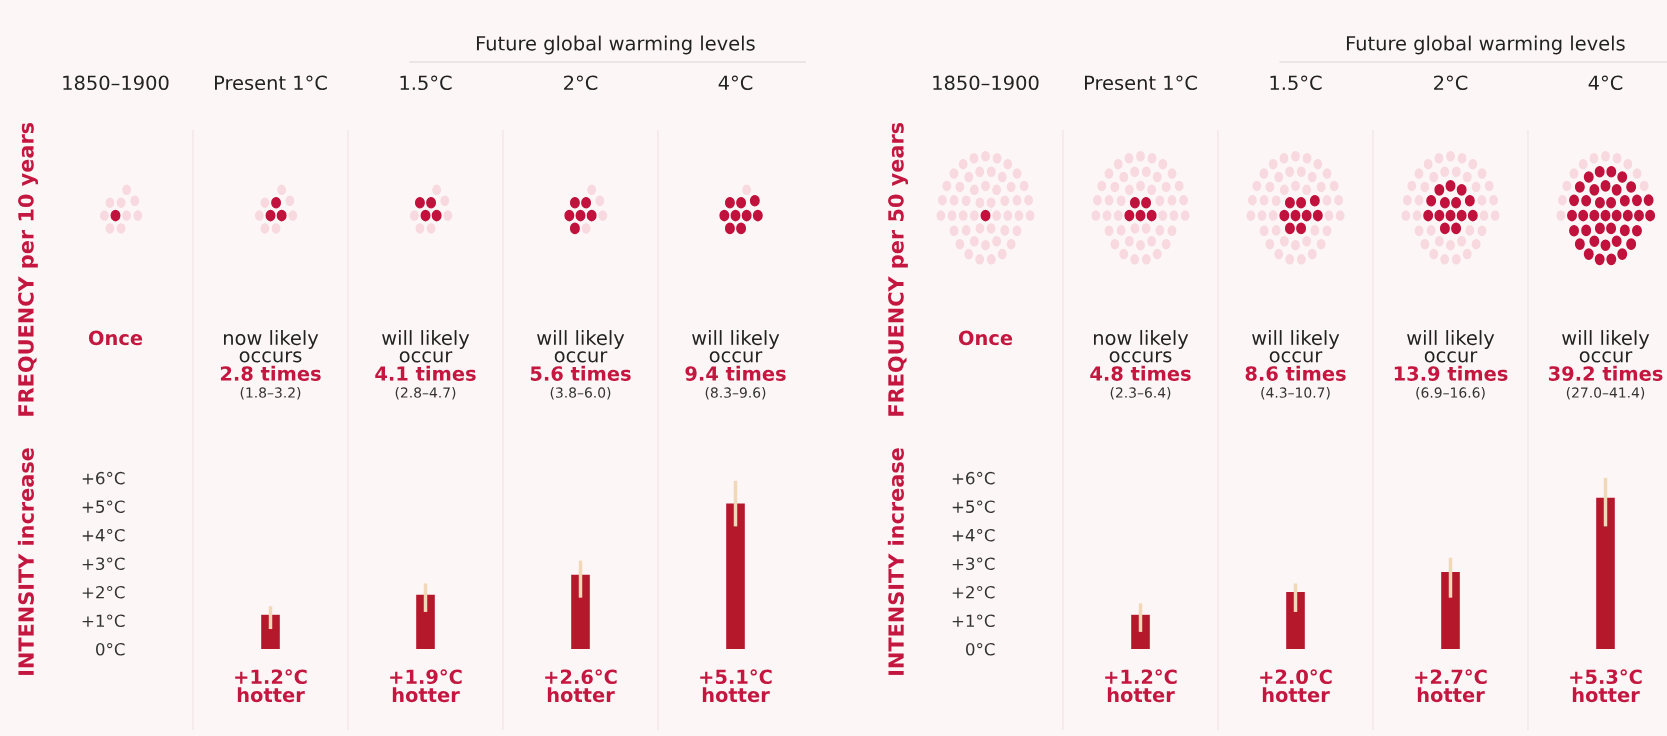 The image size is (1667, 736). Describe the element at coordinates (1606, 686) in the screenshot. I see `data-label: +5.3°C hotter` at that location.